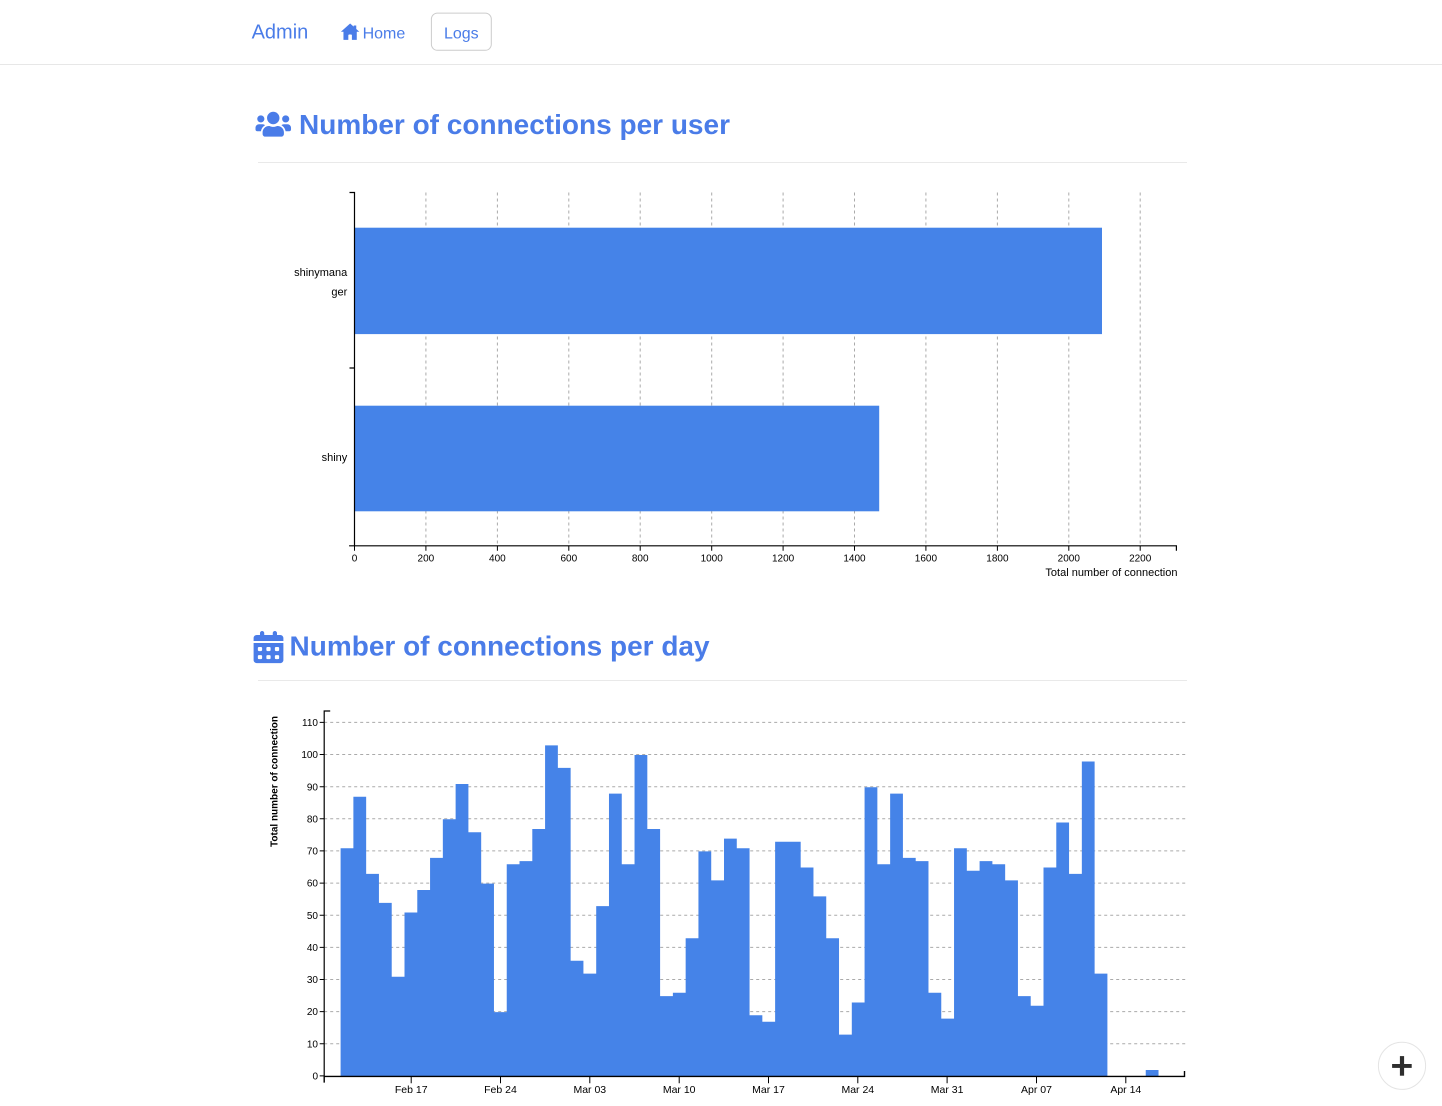 The width and height of the screenshot is (1442, 1106). I want to click on svg-text: Number of connections per user, so click(514, 124).